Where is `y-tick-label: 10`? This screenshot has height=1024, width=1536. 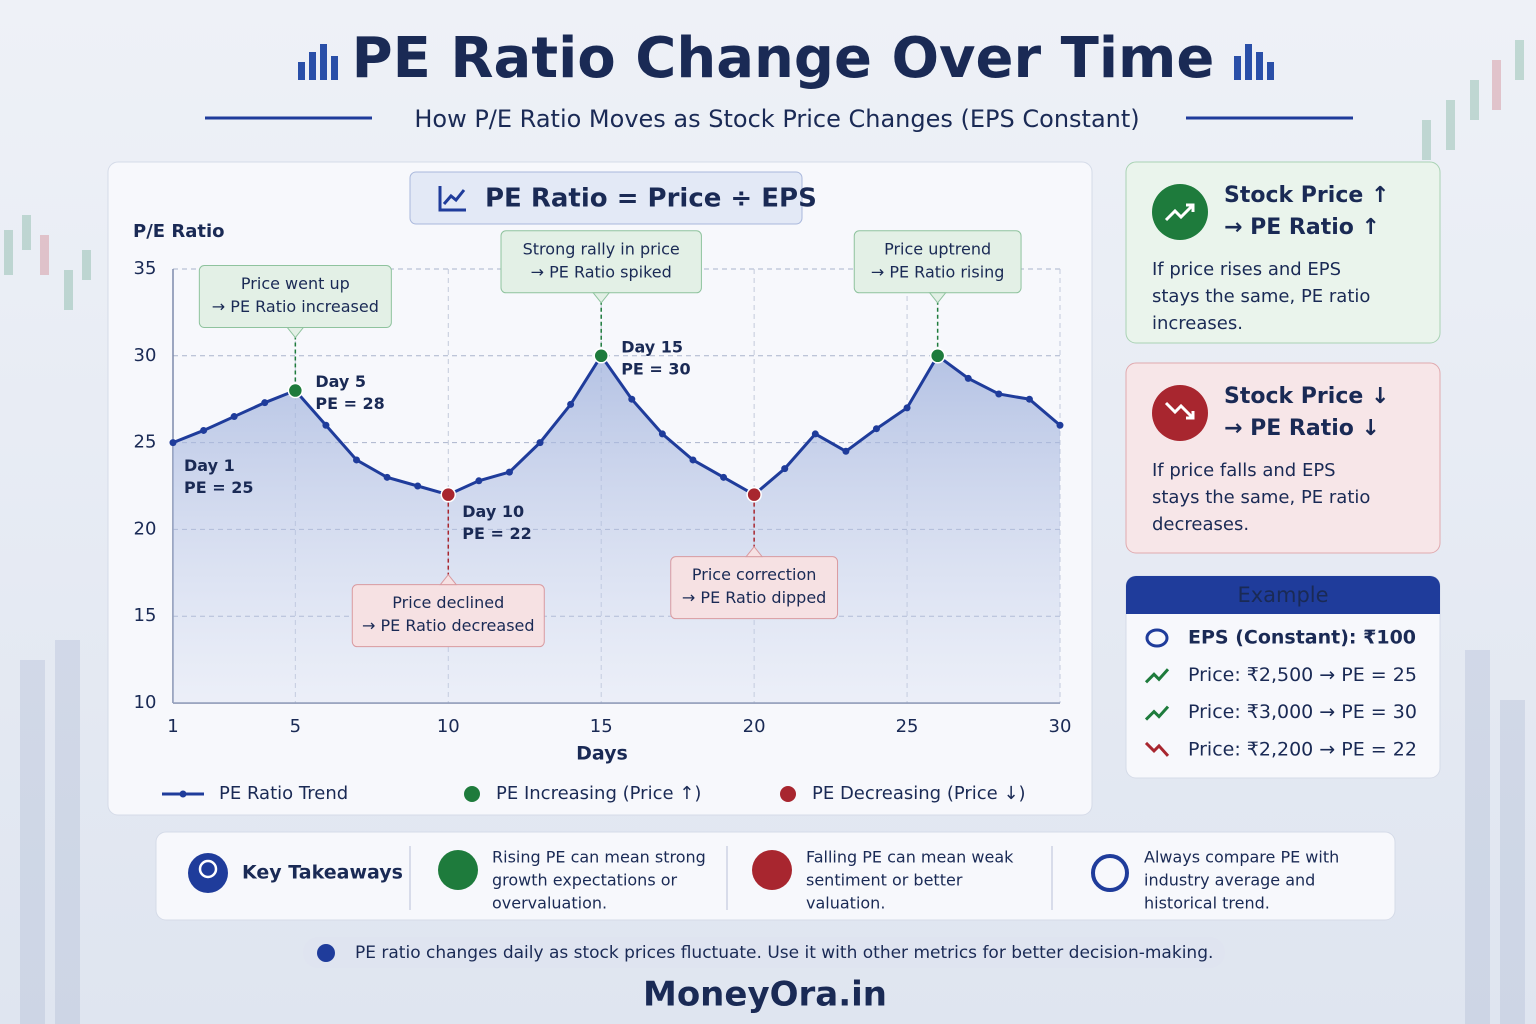
y-tick-label: 10 is located at coordinates (145, 702).